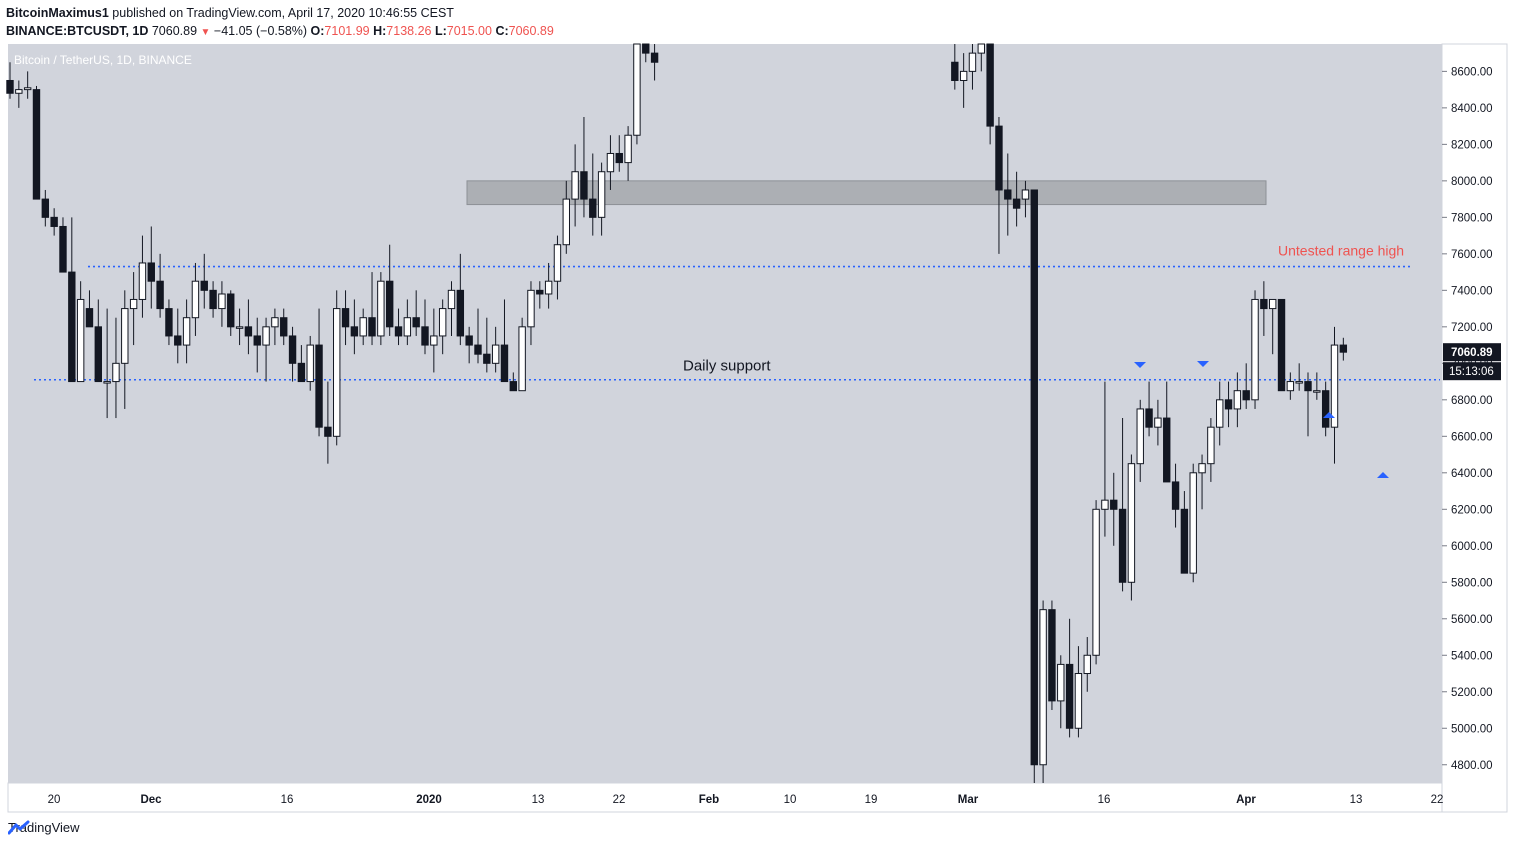  What do you see at coordinates (57, 13) in the screenshot?
I see `author-name: BitcoinMaximus1` at bounding box center [57, 13].